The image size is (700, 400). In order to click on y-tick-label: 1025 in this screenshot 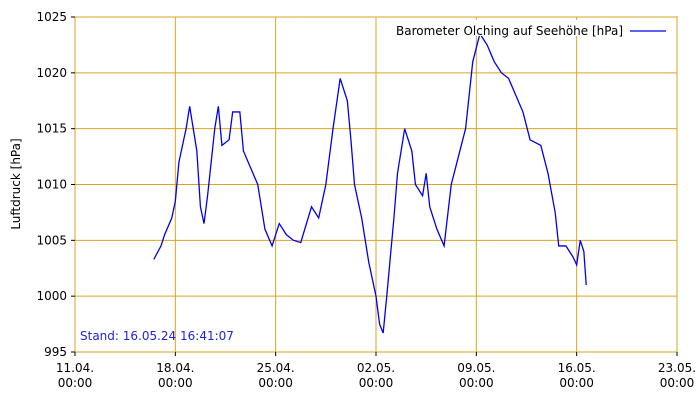, I will do `click(51, 17)`.